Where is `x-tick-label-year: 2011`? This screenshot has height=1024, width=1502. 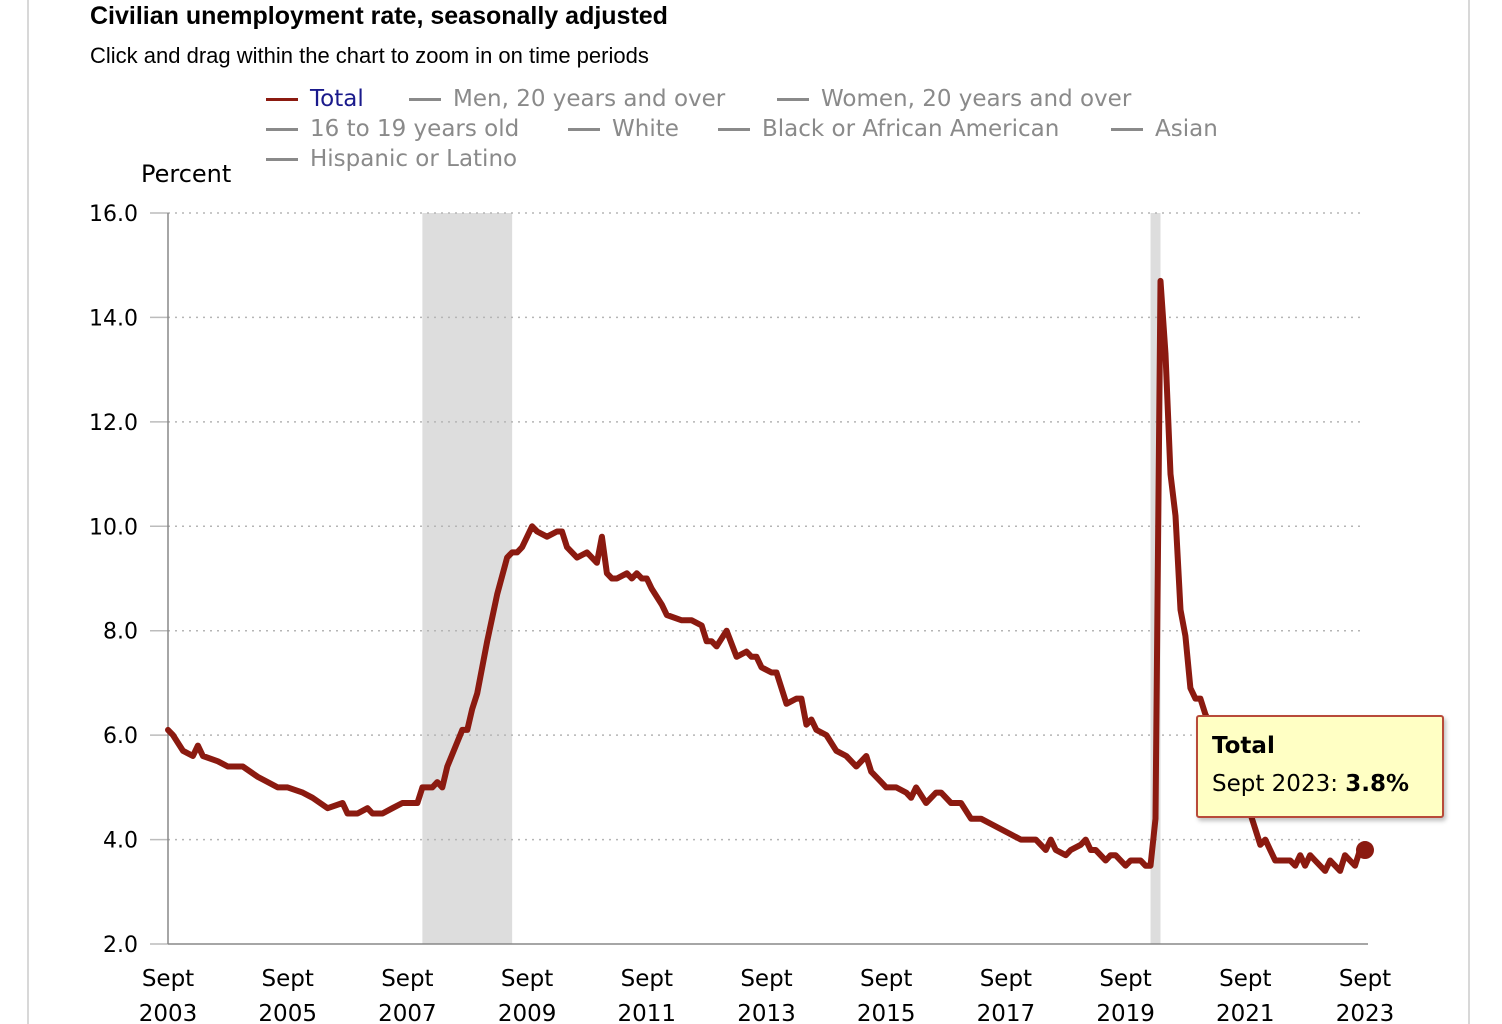
x-tick-label-year: 2011 is located at coordinates (647, 1012).